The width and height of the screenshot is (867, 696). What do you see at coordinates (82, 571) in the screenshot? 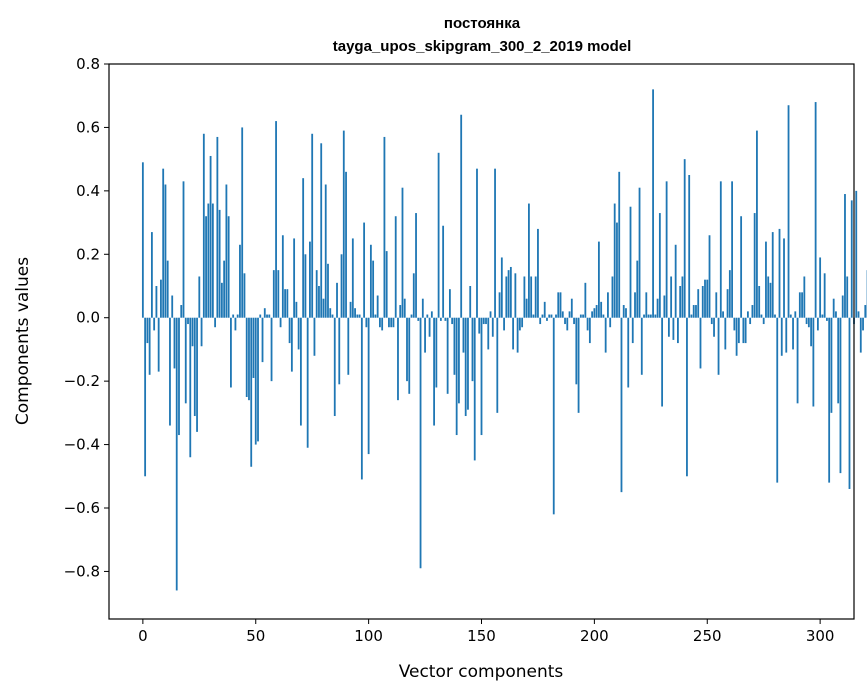
I see `y-tick-label: −0.8` at bounding box center [82, 571].